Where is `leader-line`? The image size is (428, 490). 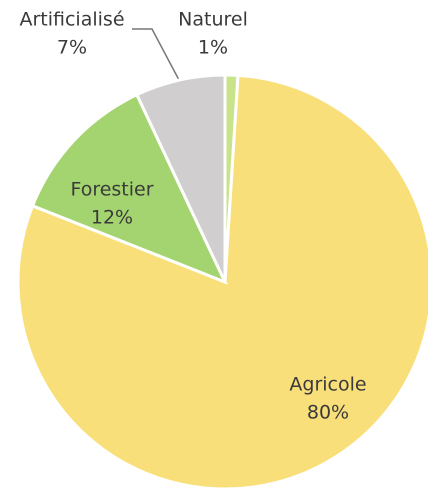 leader-line is located at coordinates (156, 54).